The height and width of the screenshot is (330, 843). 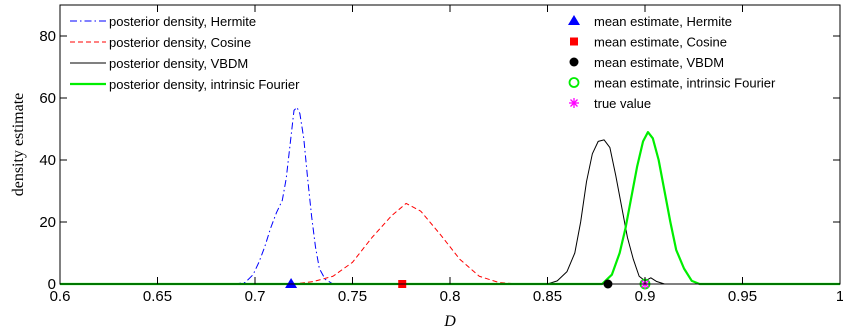 I want to click on x-tick-label: 1, so click(x=839, y=296).